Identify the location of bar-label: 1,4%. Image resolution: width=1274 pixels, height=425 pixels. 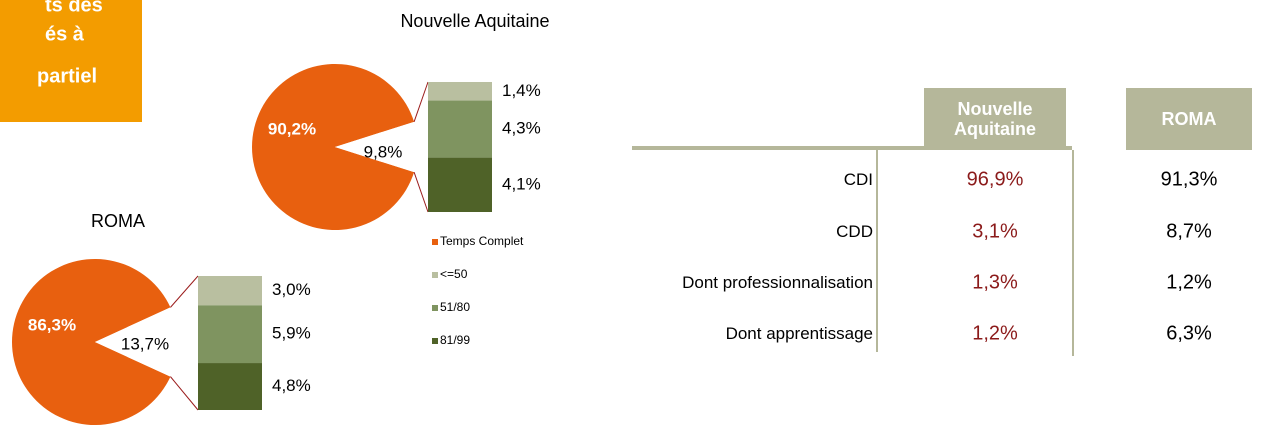
(521, 90).